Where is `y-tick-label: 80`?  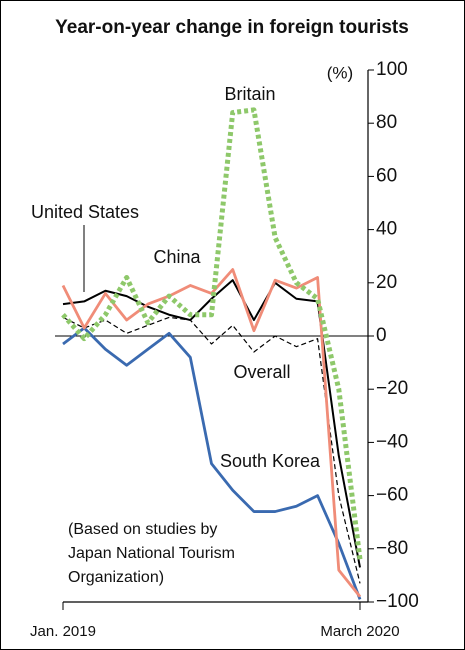 y-tick-label: 80 is located at coordinates (386, 122).